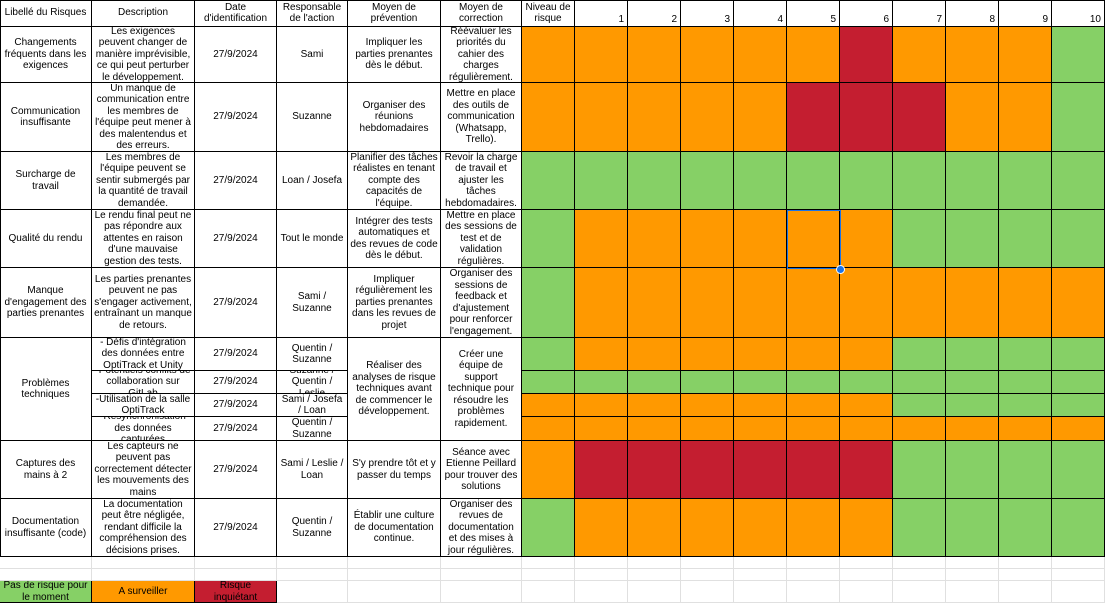  Describe the element at coordinates (312, 303) in the screenshot. I see `action-owner: Sami / Suzanne` at that location.